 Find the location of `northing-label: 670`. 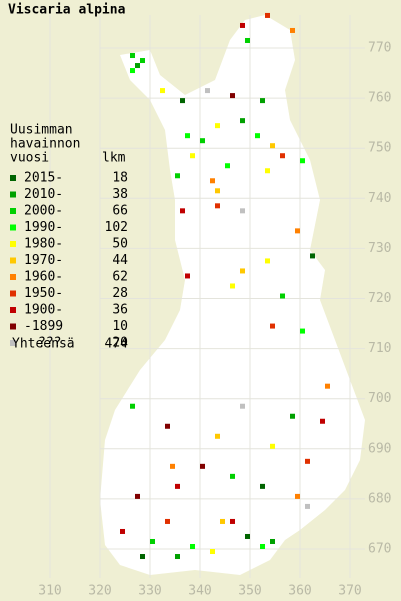

northing-label: 670 is located at coordinates (379, 549).